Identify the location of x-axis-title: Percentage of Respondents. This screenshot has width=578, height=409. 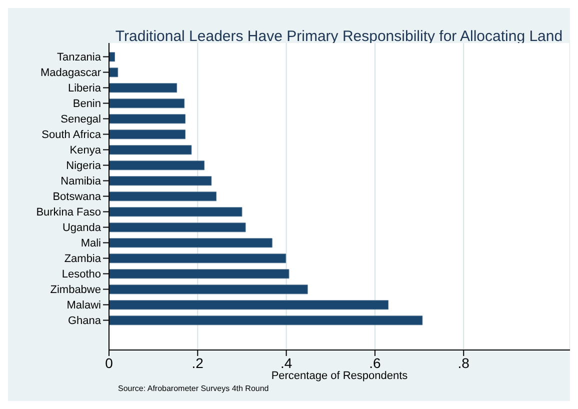
(339, 376).